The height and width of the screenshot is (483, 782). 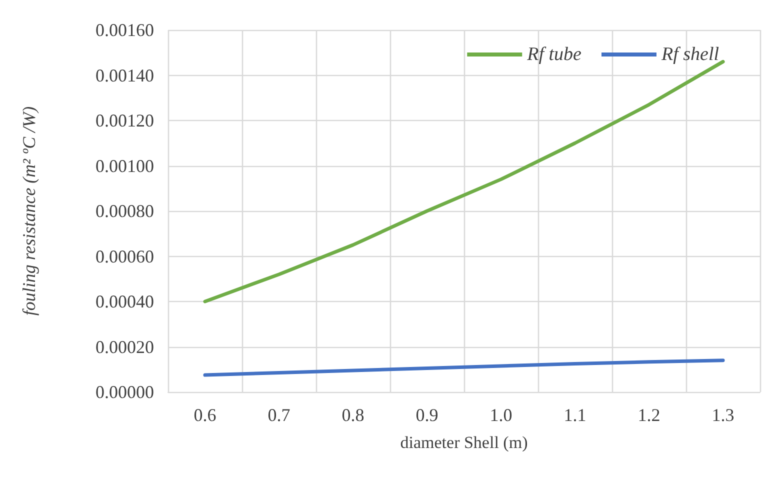 What do you see at coordinates (29, 211) in the screenshot?
I see `y-axis-title: fouling resistance (m² ºC /W)` at bounding box center [29, 211].